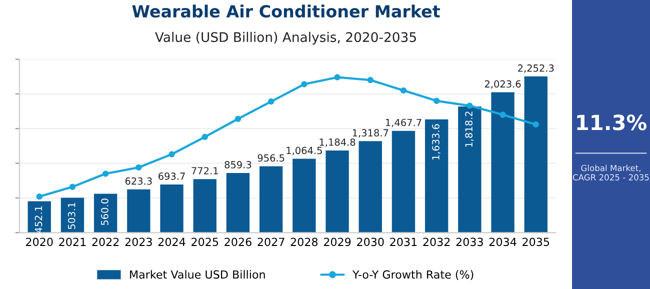  I want to click on legend-label: Y-o-Y Growth Rate (%), so click(413, 275).